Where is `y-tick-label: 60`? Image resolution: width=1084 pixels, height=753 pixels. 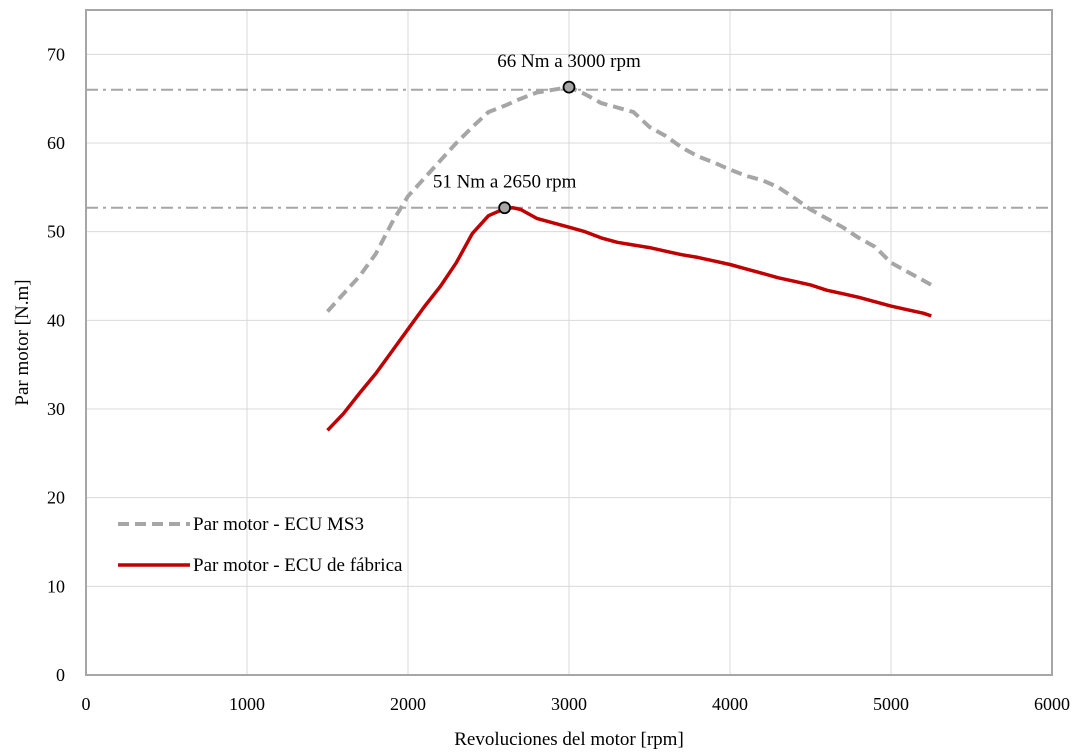
y-tick-label: 60 is located at coordinates (56, 143).